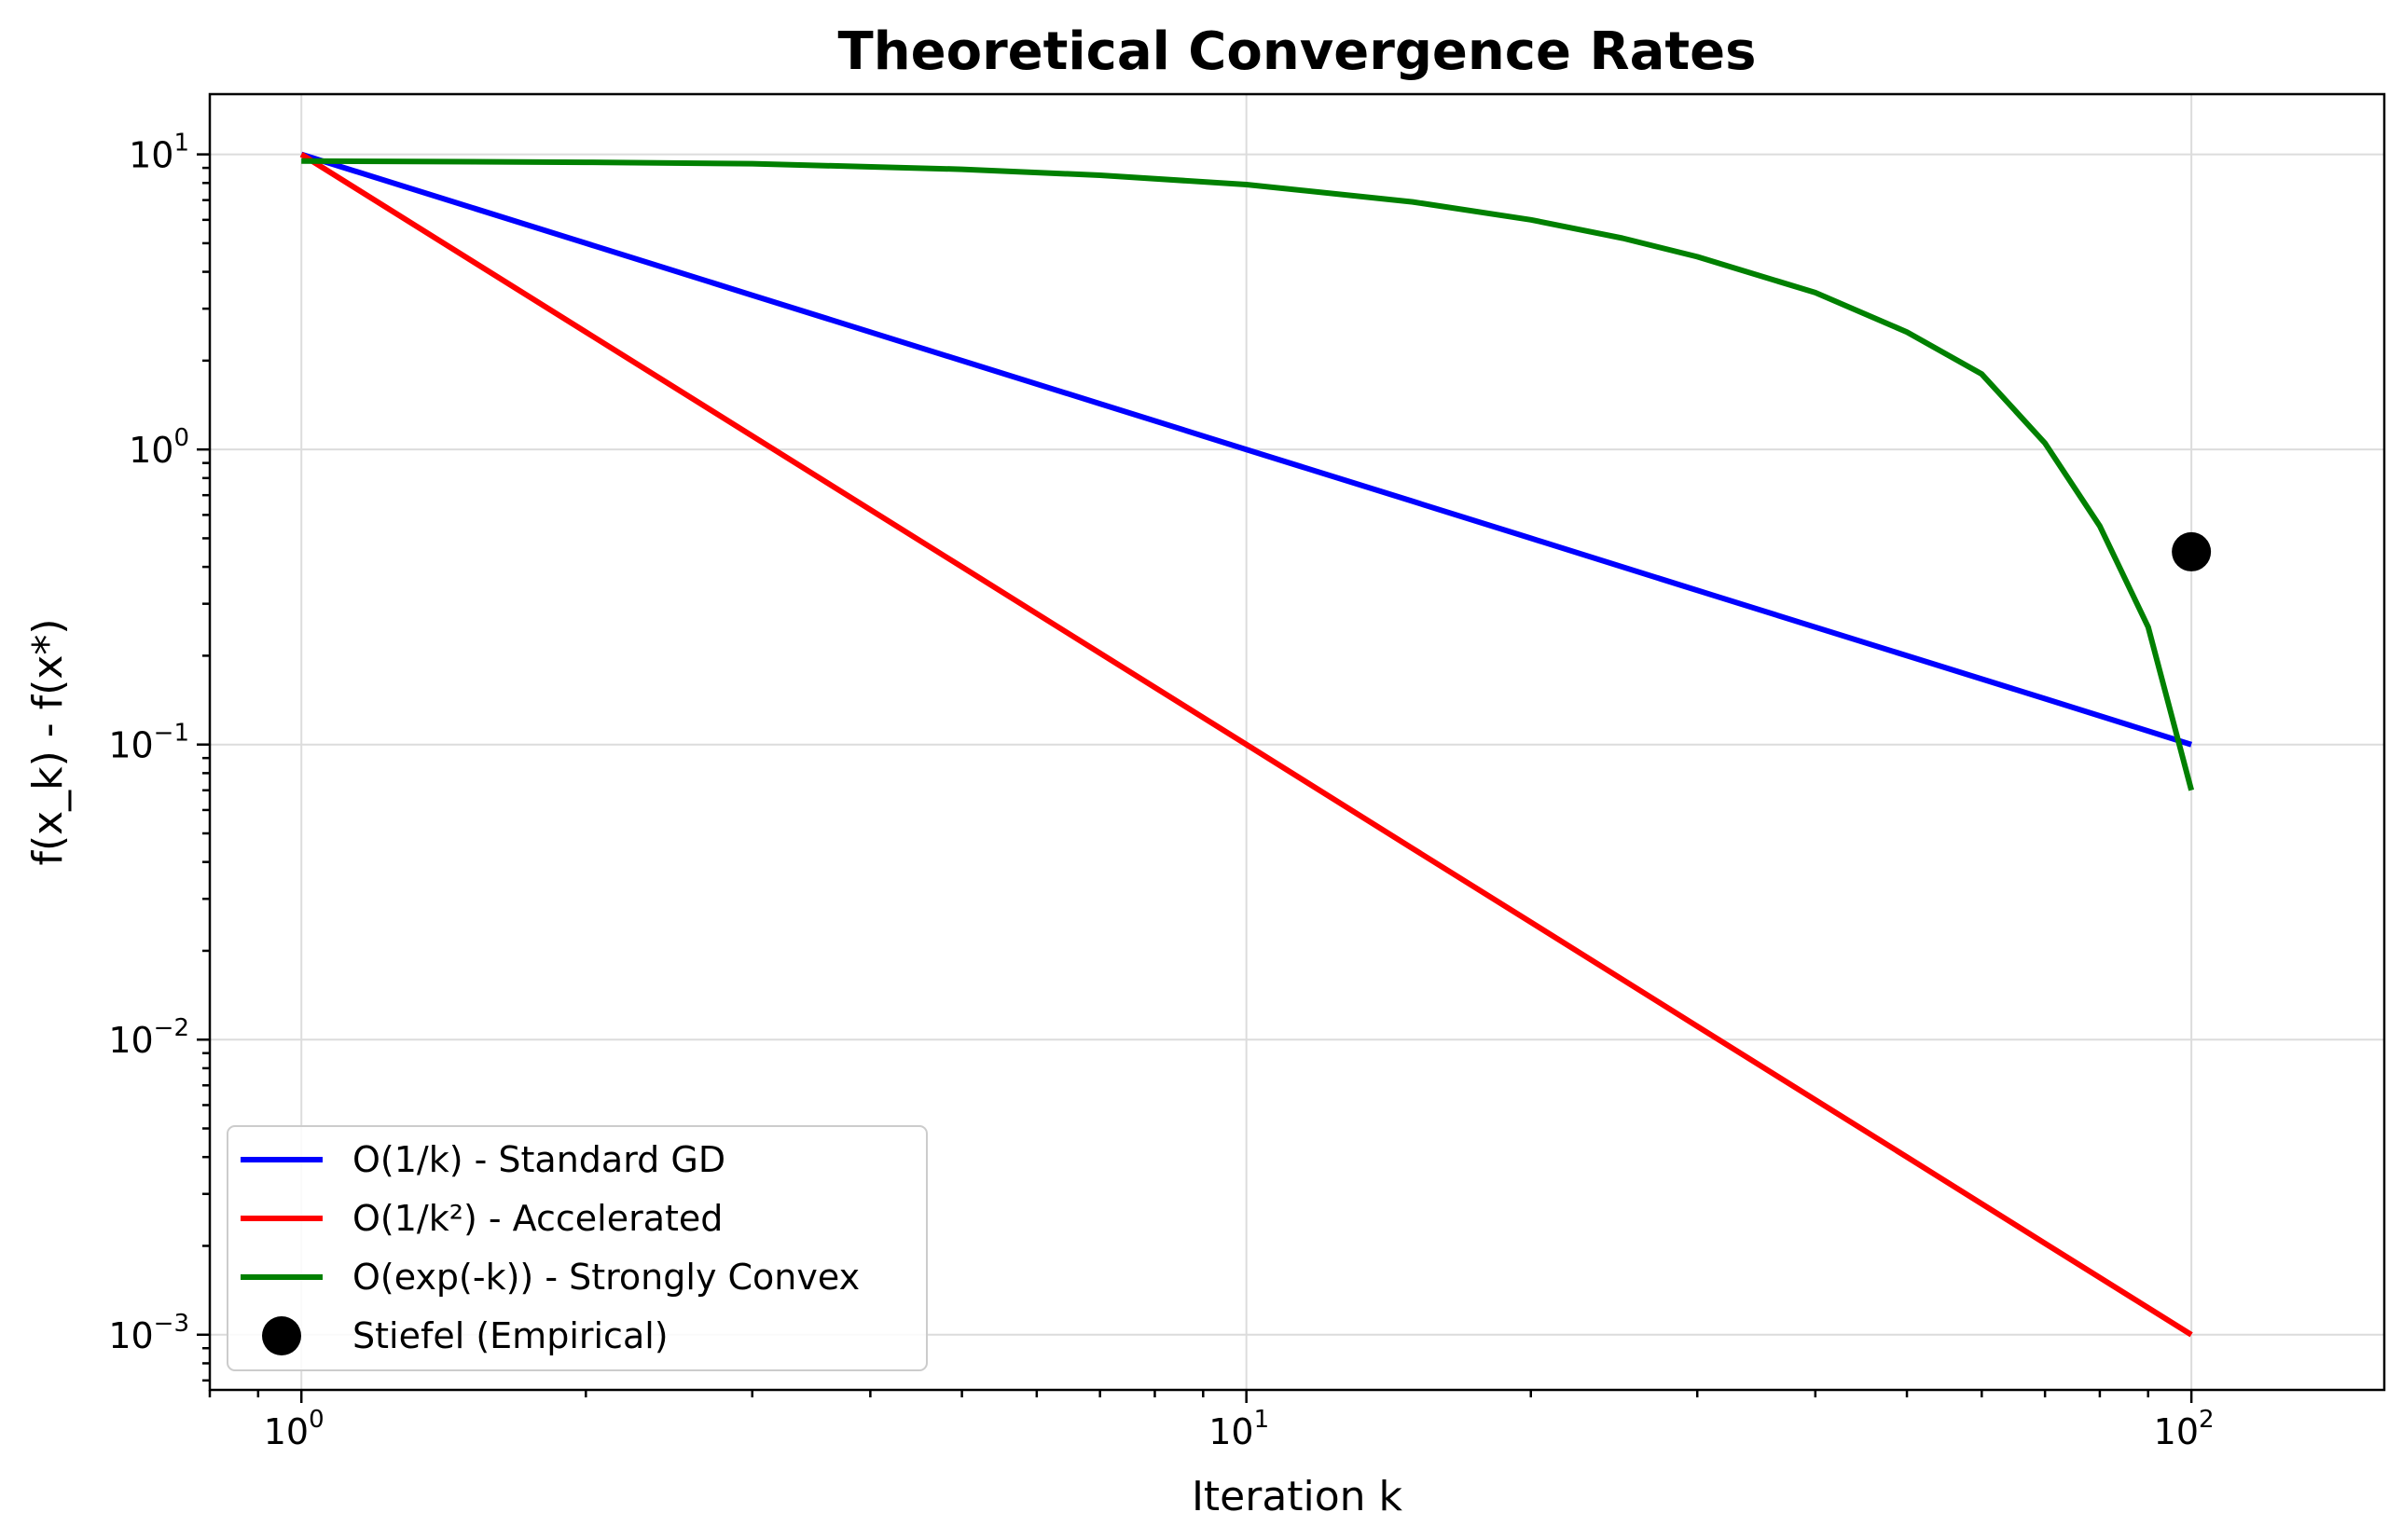  I want to click on legend-label: Stiefel (Empirical), so click(510, 1335).